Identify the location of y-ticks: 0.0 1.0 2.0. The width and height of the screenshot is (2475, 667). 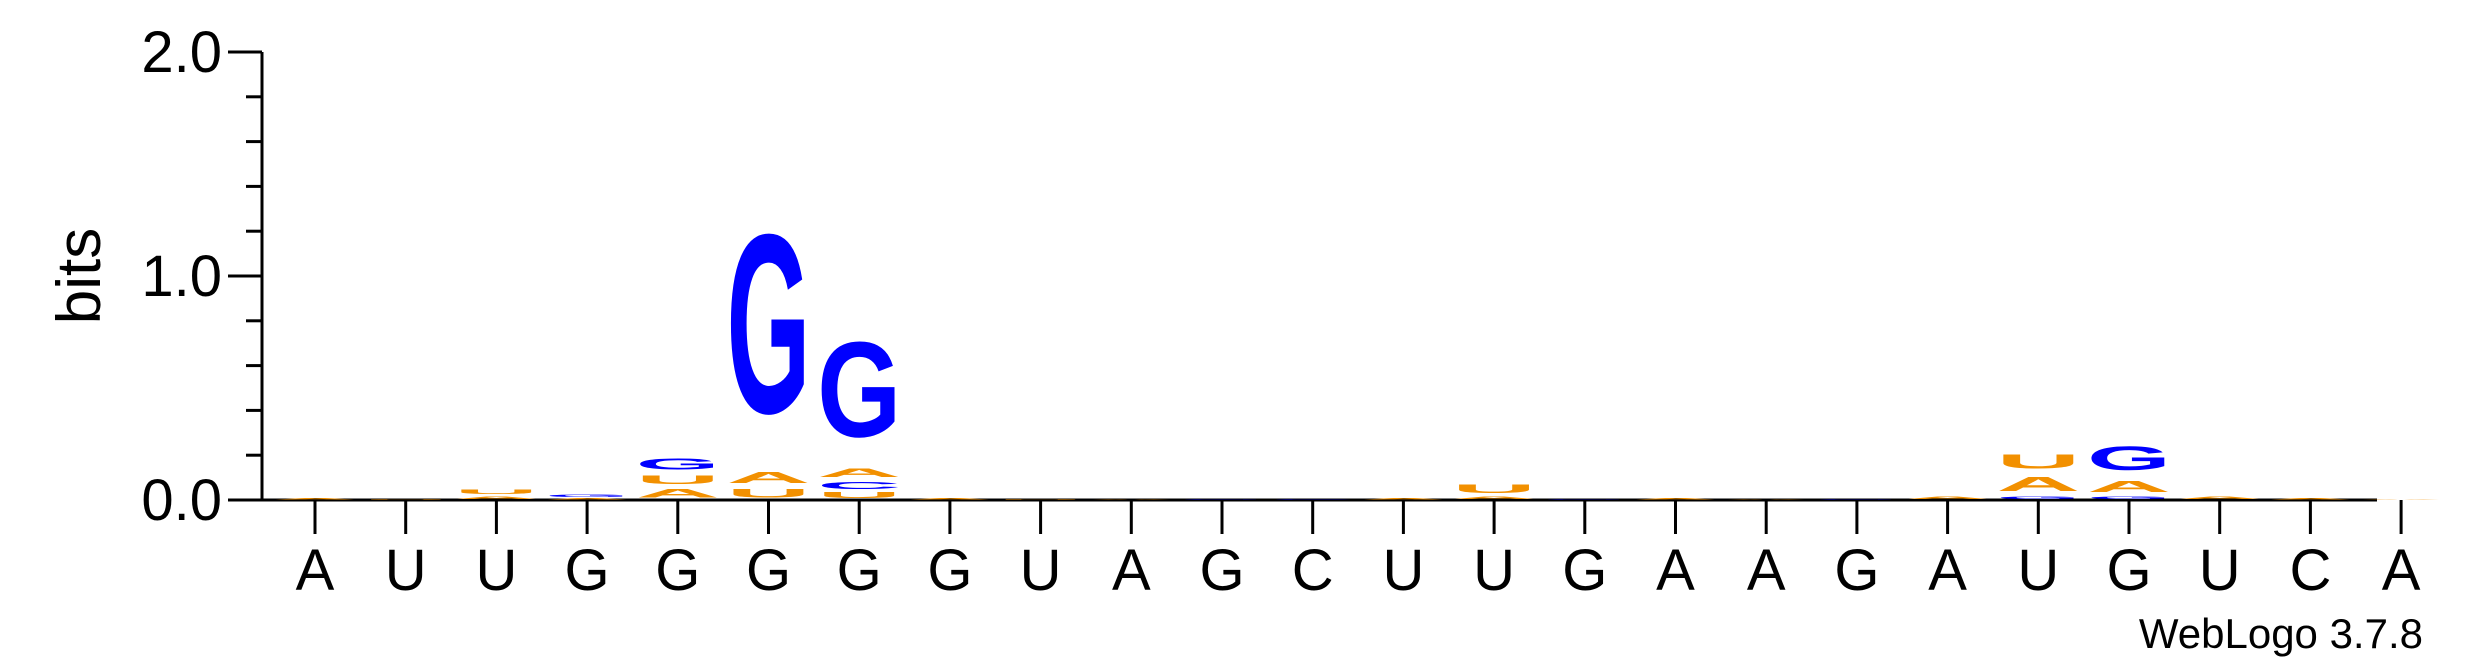
(201, 276).